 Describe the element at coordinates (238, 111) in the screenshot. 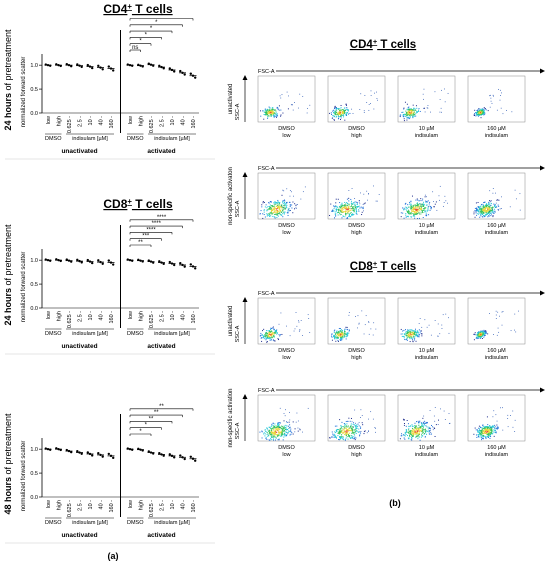

I see `ssc-axis-label: SSC-A` at that location.